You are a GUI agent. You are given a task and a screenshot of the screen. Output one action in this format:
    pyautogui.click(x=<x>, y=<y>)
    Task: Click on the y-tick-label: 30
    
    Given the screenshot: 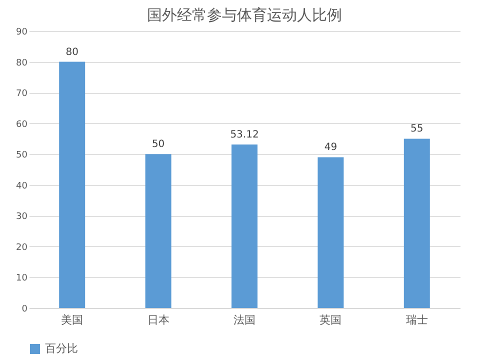 What is the action you would take?
    pyautogui.click(x=22, y=217)
    